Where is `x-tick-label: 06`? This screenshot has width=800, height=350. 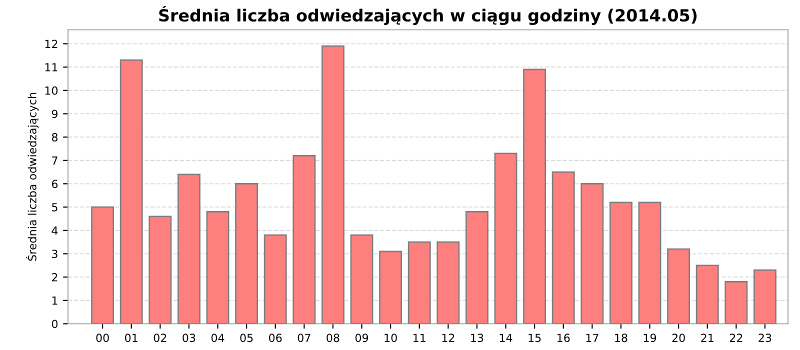 x-tick-label: 06 is located at coordinates (275, 338).